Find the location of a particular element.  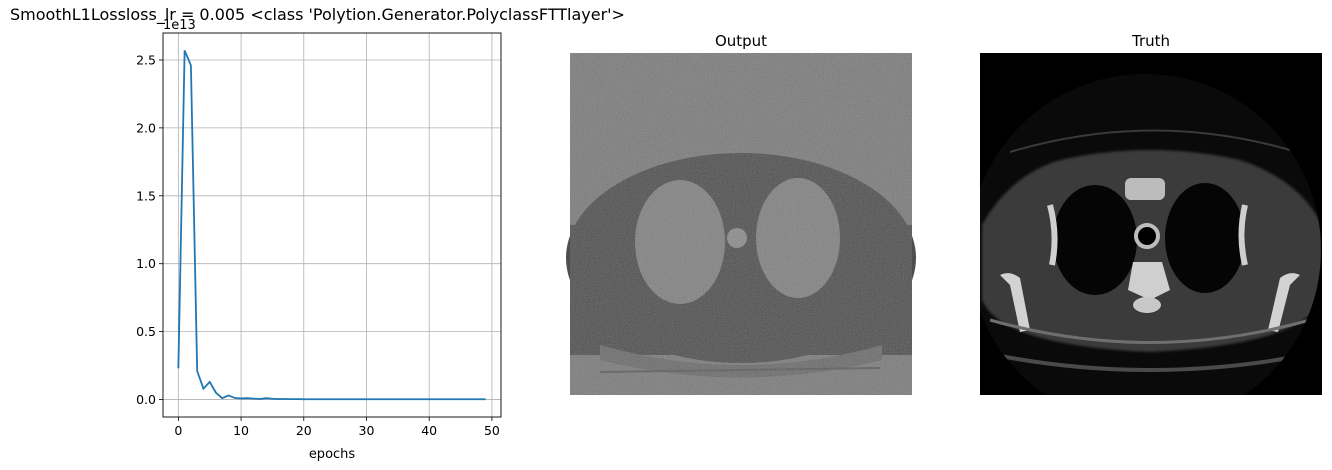

y-tick-label: 2.0 is located at coordinates (146, 127).